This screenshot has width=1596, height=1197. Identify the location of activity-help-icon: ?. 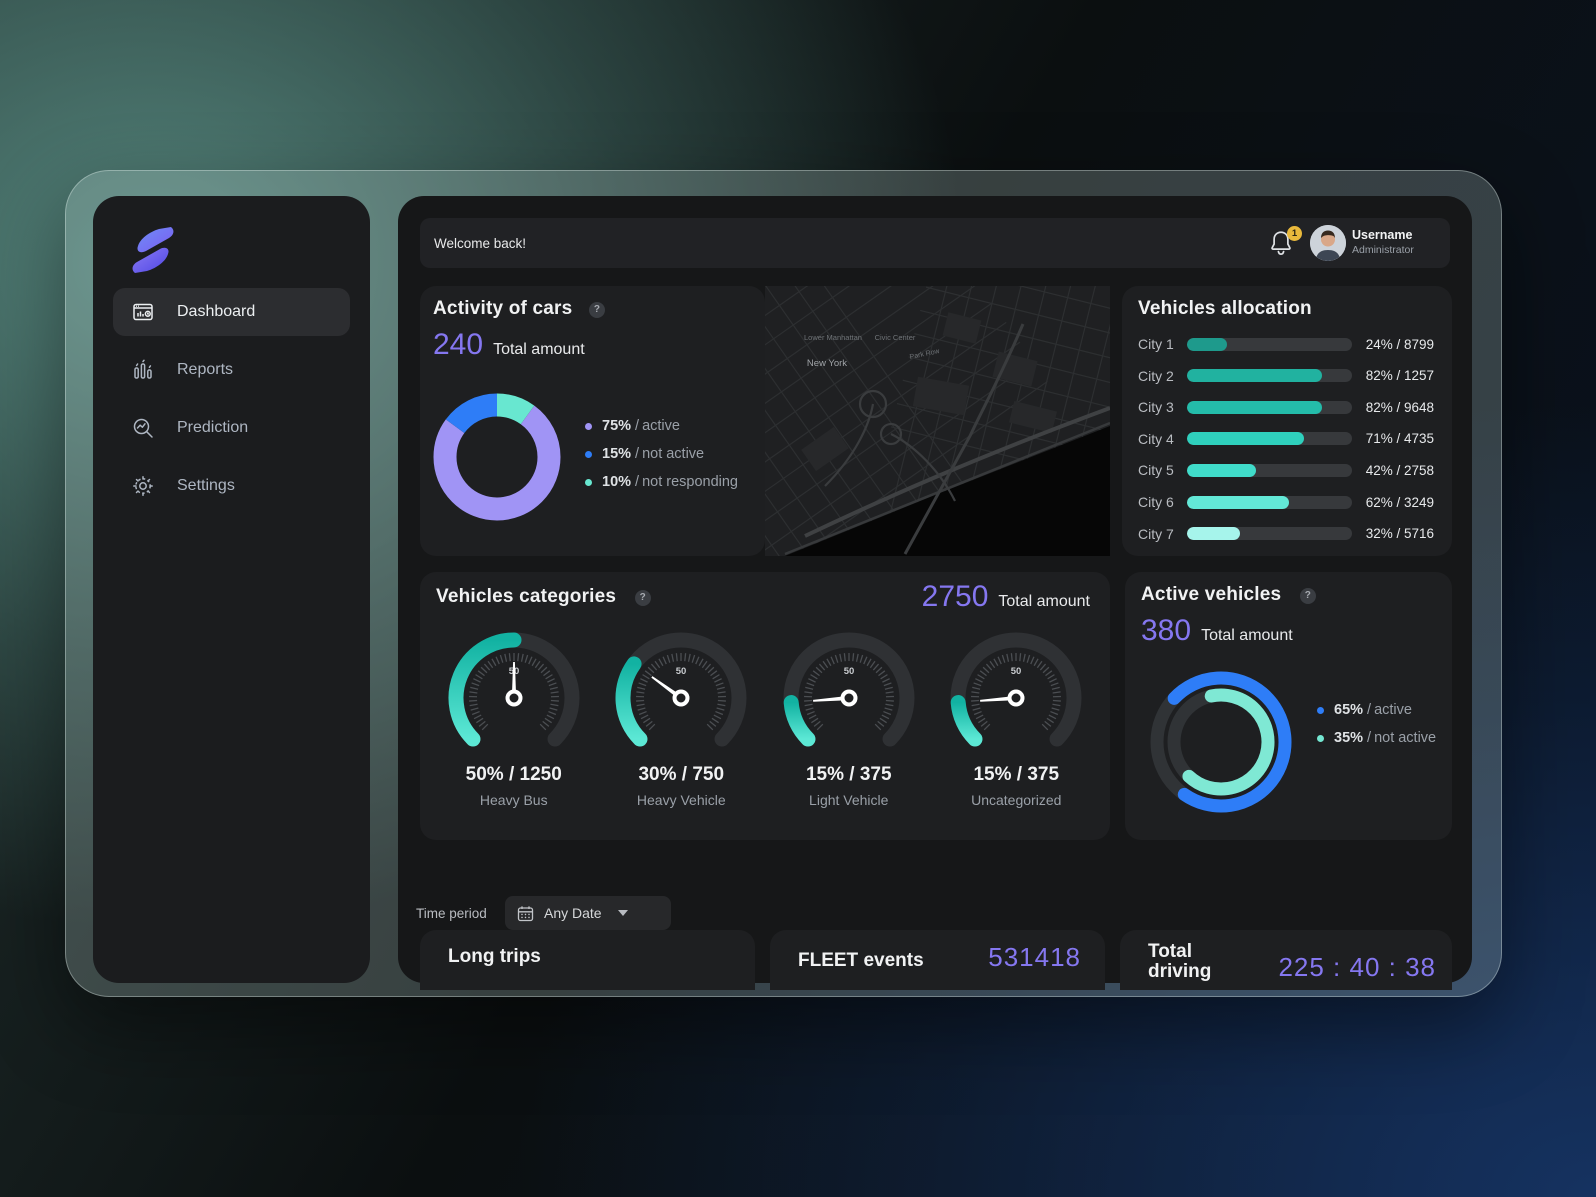
(596, 309).